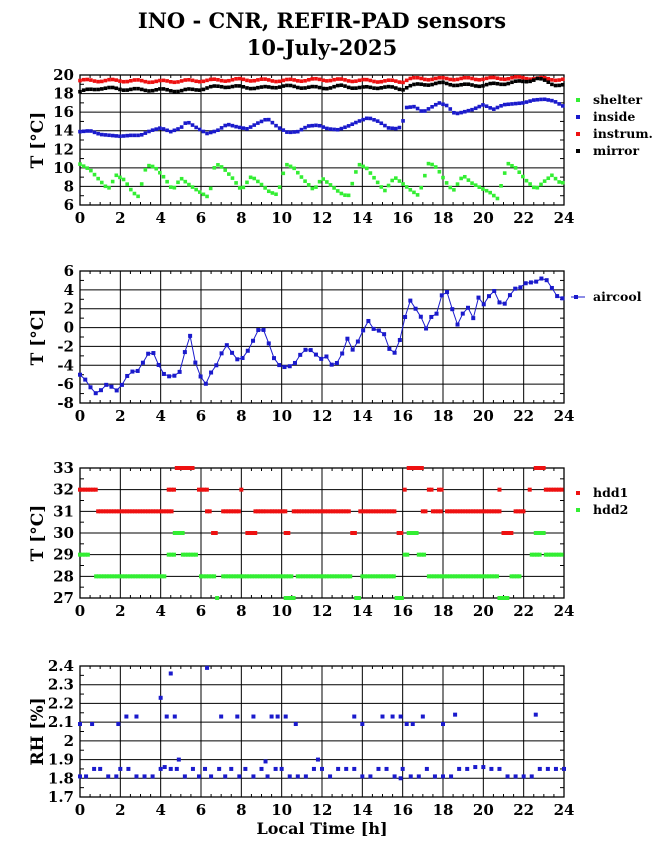 This screenshot has width=655, height=860. What do you see at coordinates (616, 150) in the screenshot?
I see `legend-label: mirror` at bounding box center [616, 150].